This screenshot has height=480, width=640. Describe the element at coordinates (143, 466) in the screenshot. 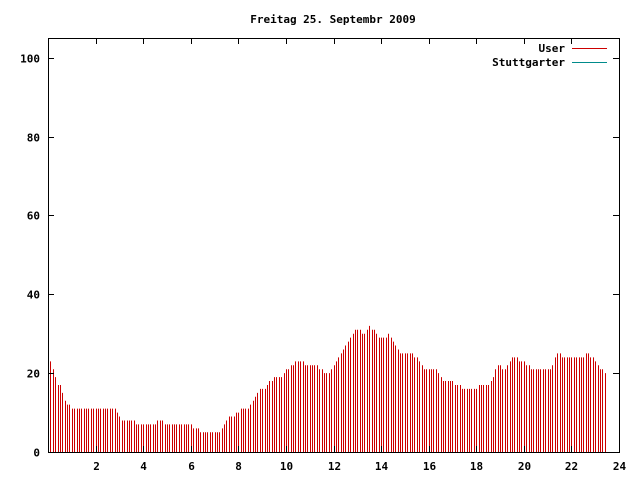

I see `x-tick-label: 4` at that location.